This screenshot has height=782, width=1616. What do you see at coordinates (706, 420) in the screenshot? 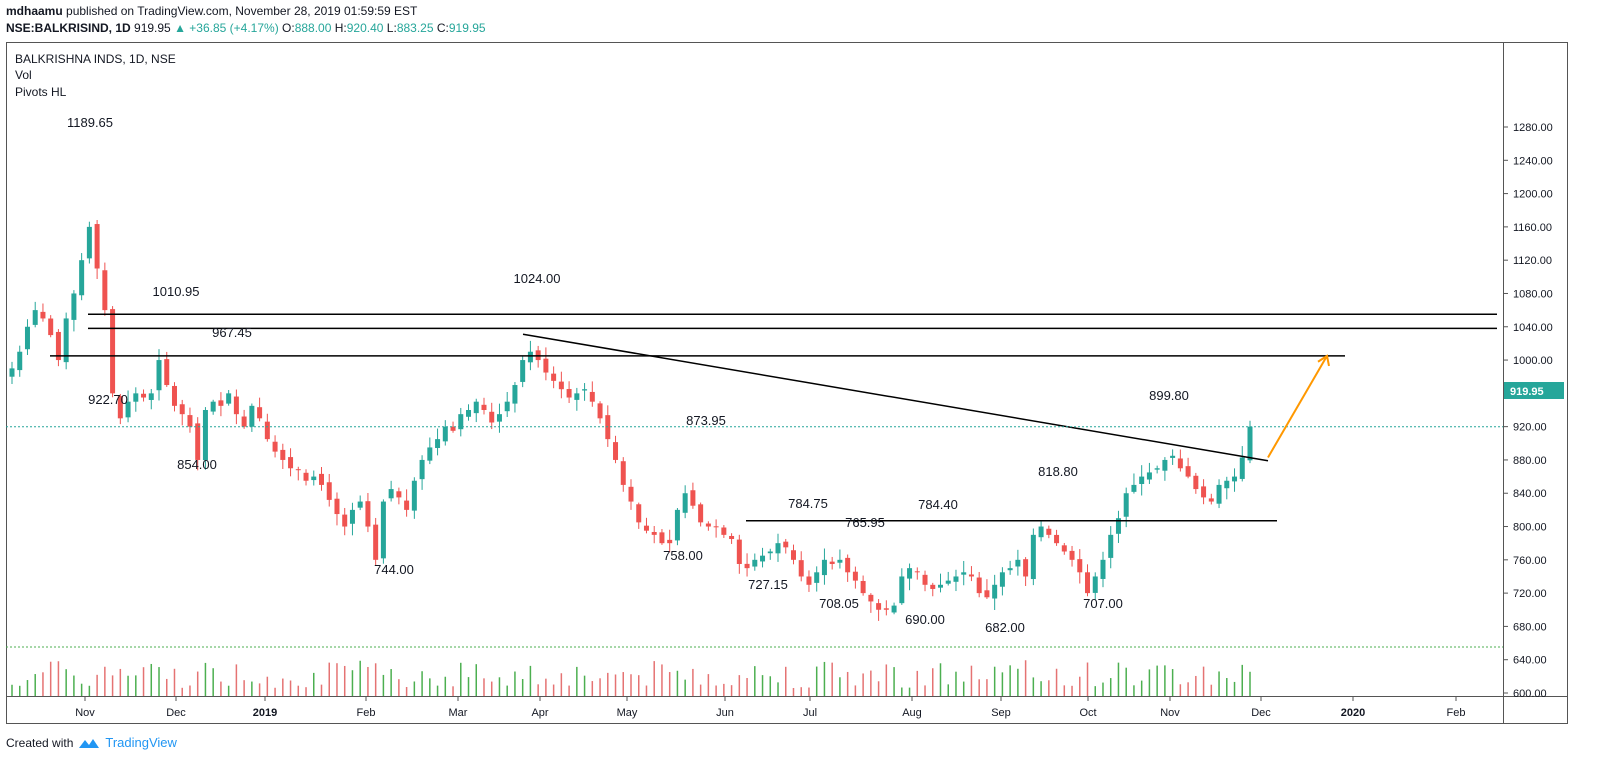
I see `pivot-label: 873.95` at bounding box center [706, 420].